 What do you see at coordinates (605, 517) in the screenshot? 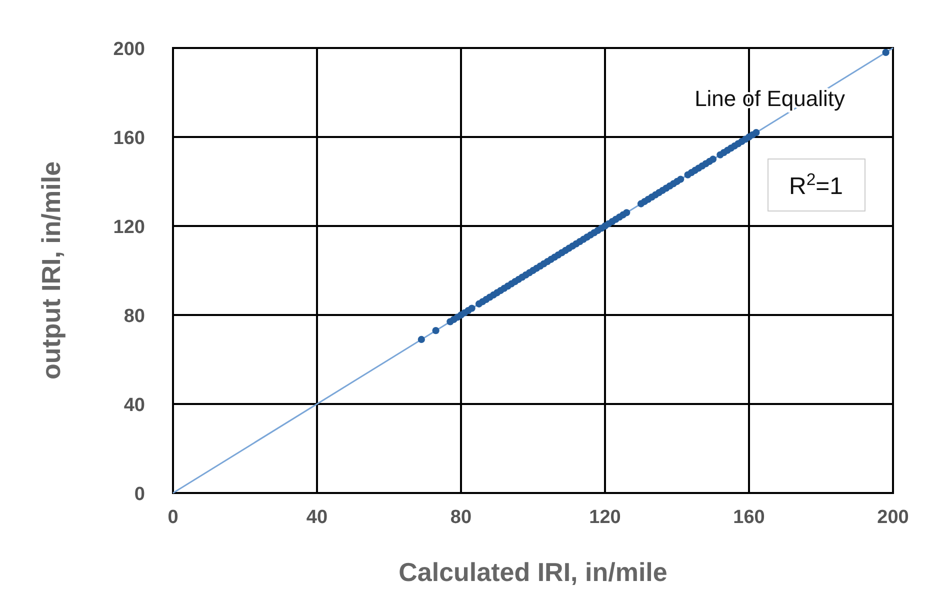
I see `x-tick-label: 120` at bounding box center [605, 517].